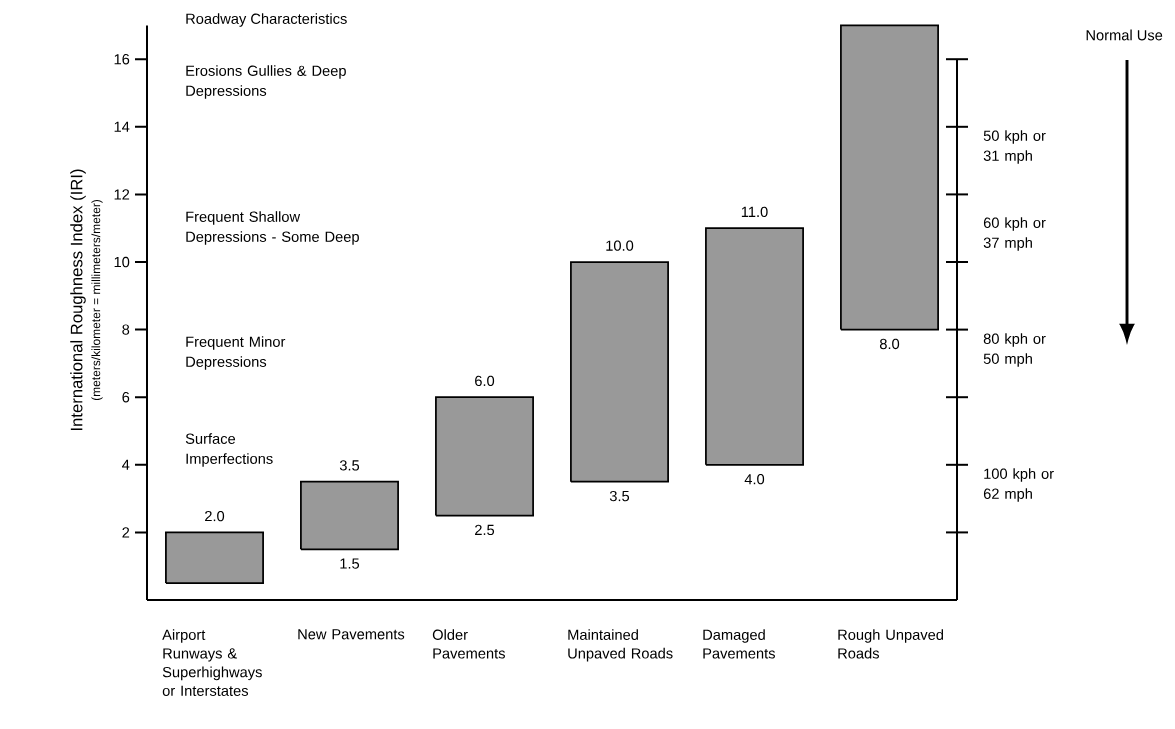  Describe the element at coordinates (122, 59) in the screenshot. I see `y-tick-label: 16` at that location.